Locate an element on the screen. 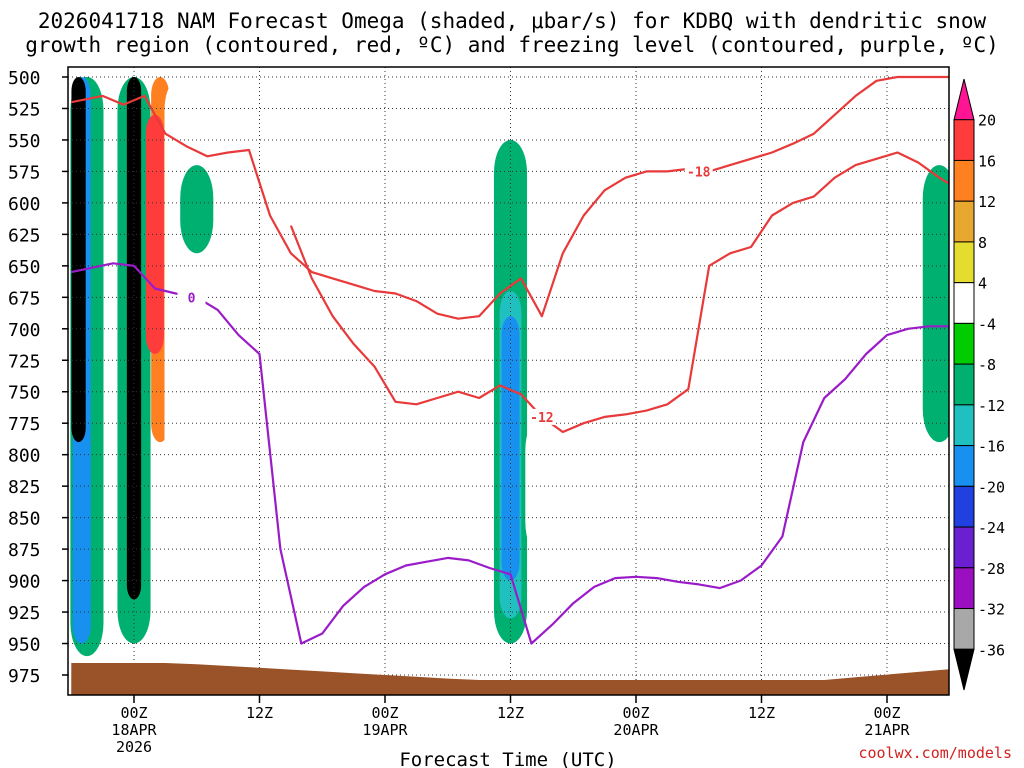 The width and height of the screenshot is (1024, 768). contour-label: 0 is located at coordinates (192, 298).